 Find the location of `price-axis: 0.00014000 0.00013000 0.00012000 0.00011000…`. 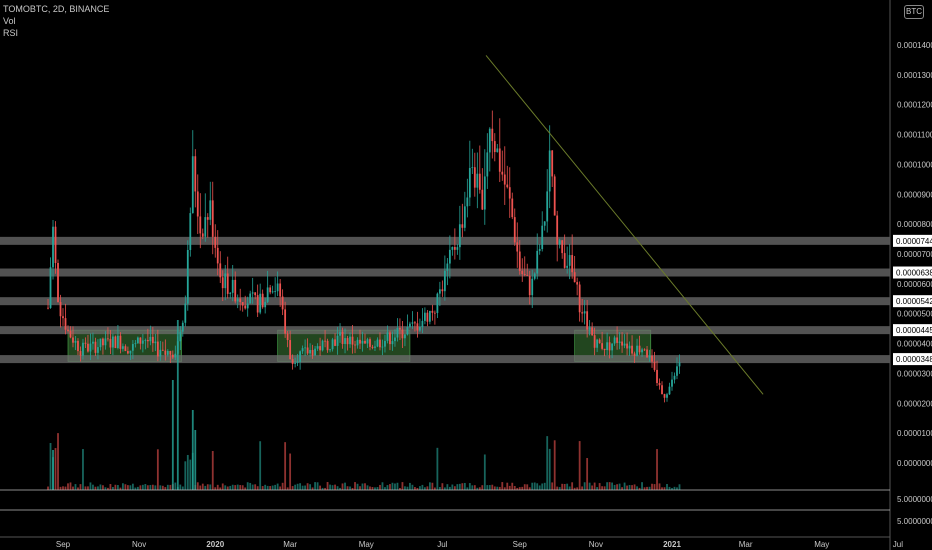

price-axis: 0.00014000 0.00013000 0.00012000 0.00011000… is located at coordinates (910, 275).